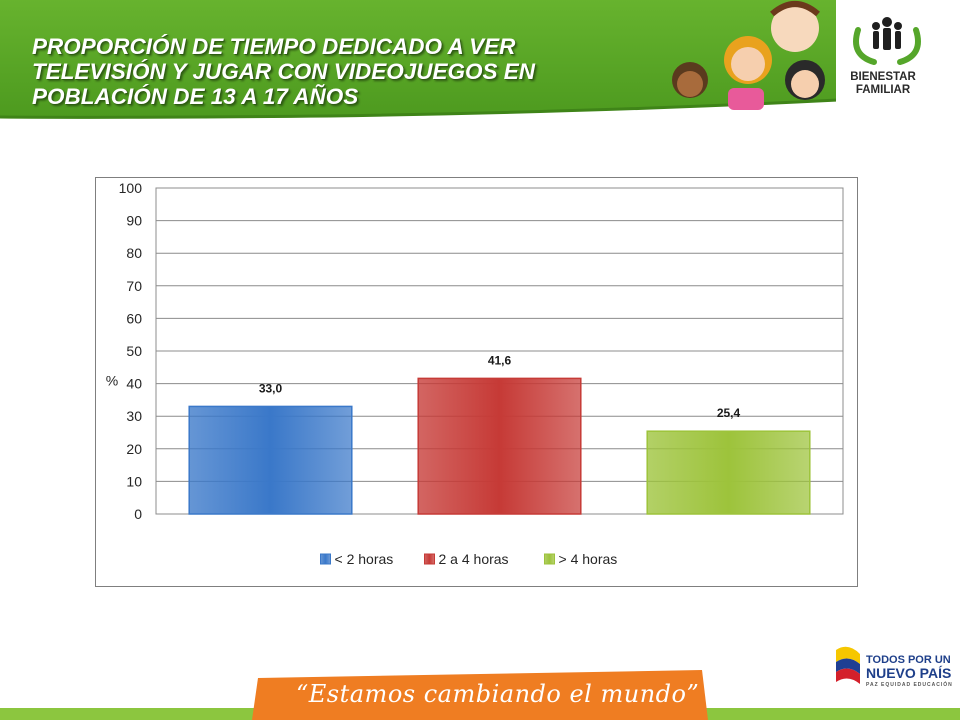 The image size is (960, 720). What do you see at coordinates (883, 77) in the screenshot?
I see `brand-line-1: BIENESTAR` at bounding box center [883, 77].